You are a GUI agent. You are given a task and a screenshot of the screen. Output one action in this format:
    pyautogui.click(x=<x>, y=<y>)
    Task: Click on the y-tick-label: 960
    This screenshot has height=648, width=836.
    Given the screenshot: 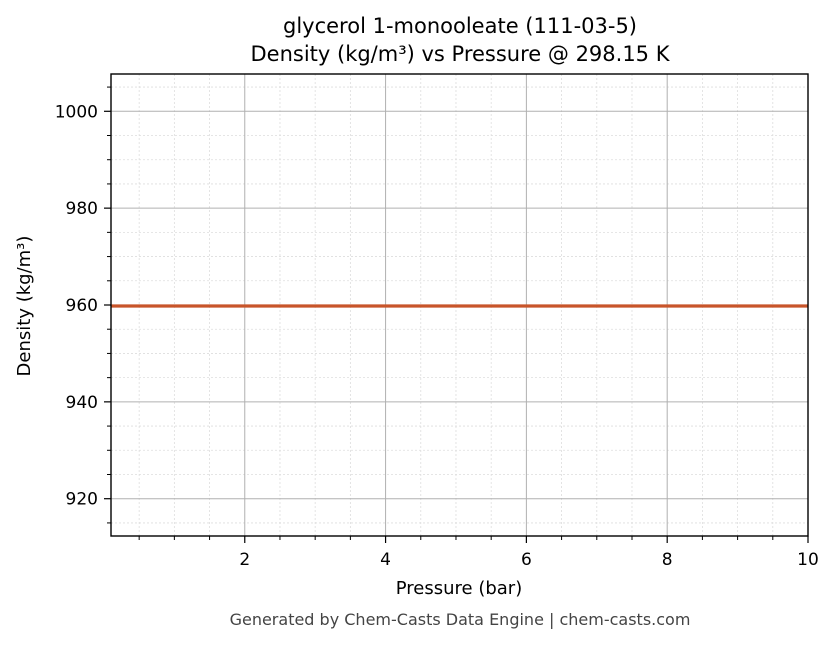 What is the action you would take?
    pyautogui.click(x=82, y=306)
    